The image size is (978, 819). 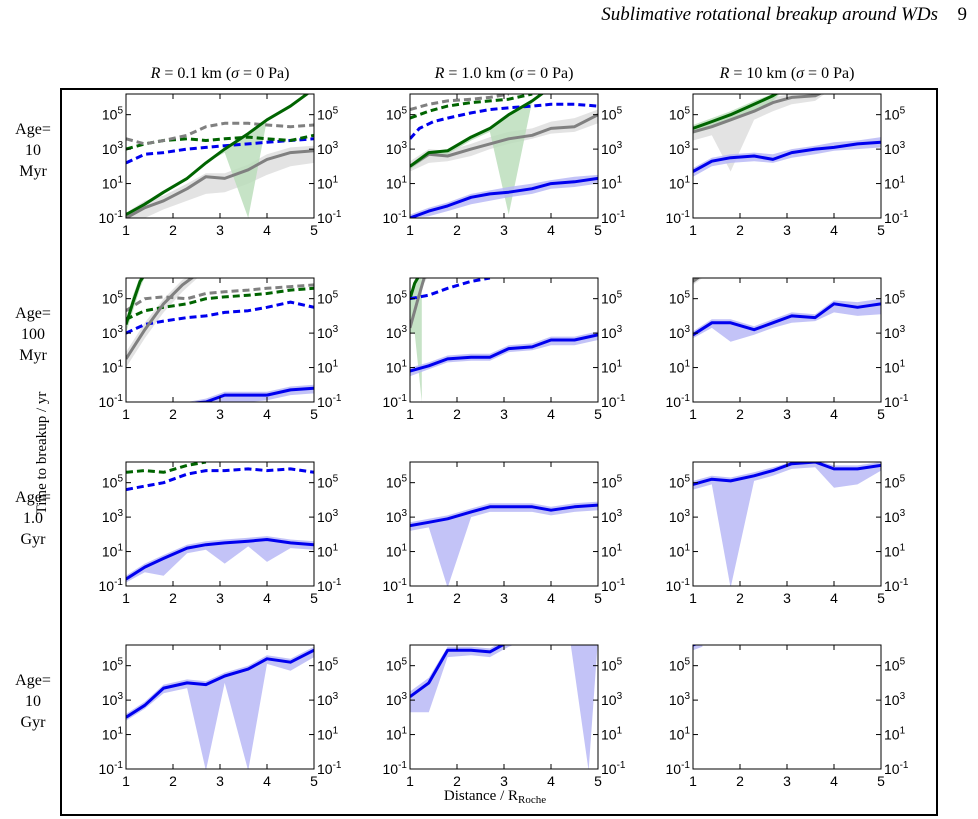 What do you see at coordinates (829, 73) in the screenshot?
I see `column-title-sigma-value: = 0 Pa)` at bounding box center [829, 73].